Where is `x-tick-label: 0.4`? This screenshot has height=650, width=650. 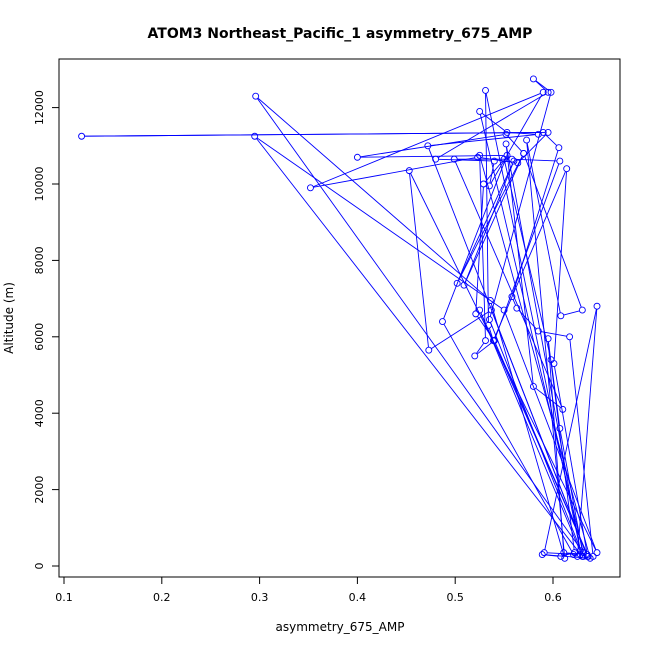 x-tick-label: 0.4 is located at coordinates (358, 597).